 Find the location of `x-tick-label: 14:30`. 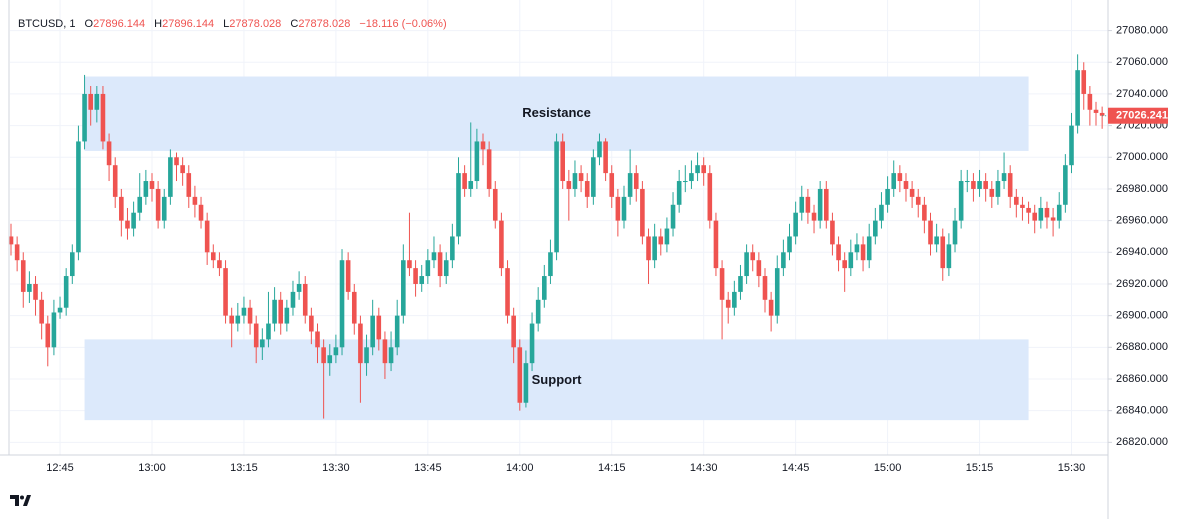

x-tick-label: 14:30 is located at coordinates (704, 468).